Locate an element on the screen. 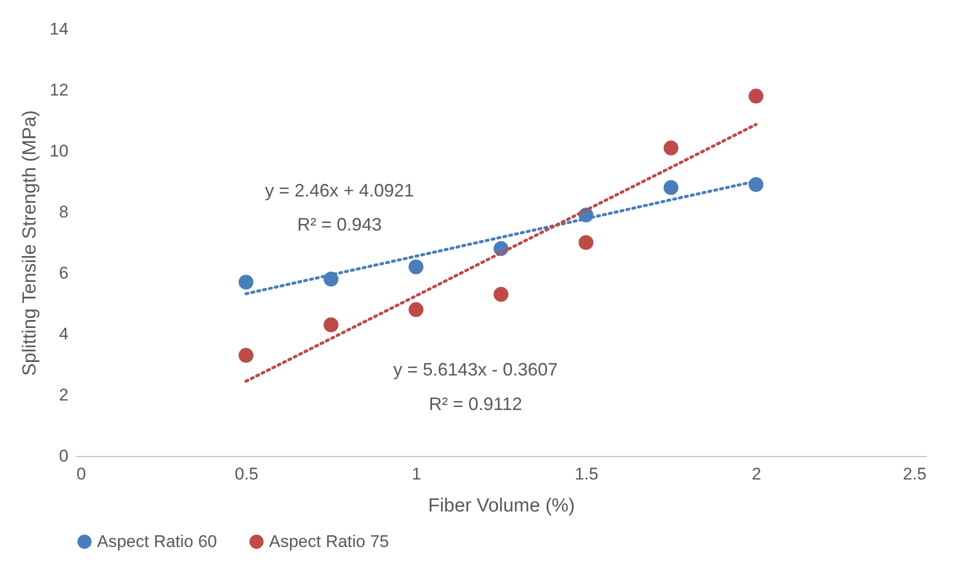 Image resolution: width=956 pixels, height=578 pixels. y-tick-label: 8 is located at coordinates (63, 212).